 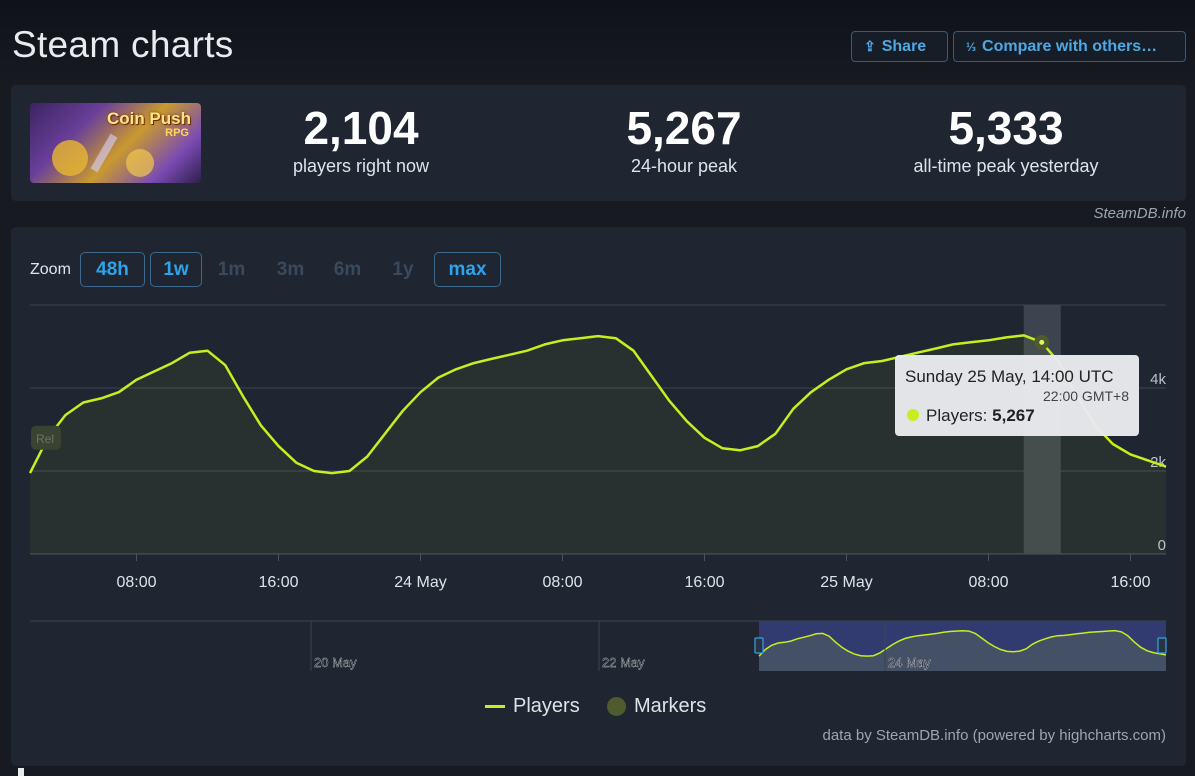 I want to click on y-tick-label: 0, so click(x=1162, y=545).